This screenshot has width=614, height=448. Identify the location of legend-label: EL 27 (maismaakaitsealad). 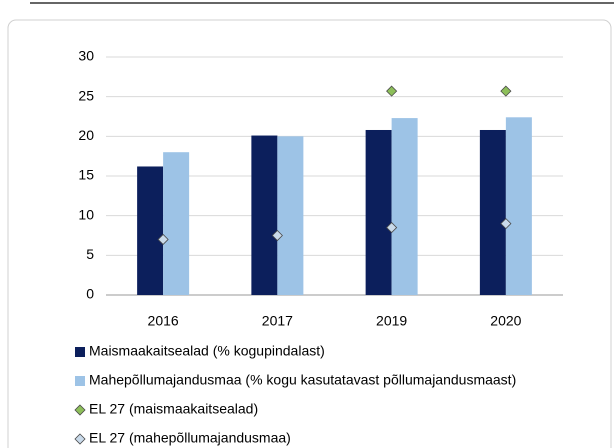
(173, 409).